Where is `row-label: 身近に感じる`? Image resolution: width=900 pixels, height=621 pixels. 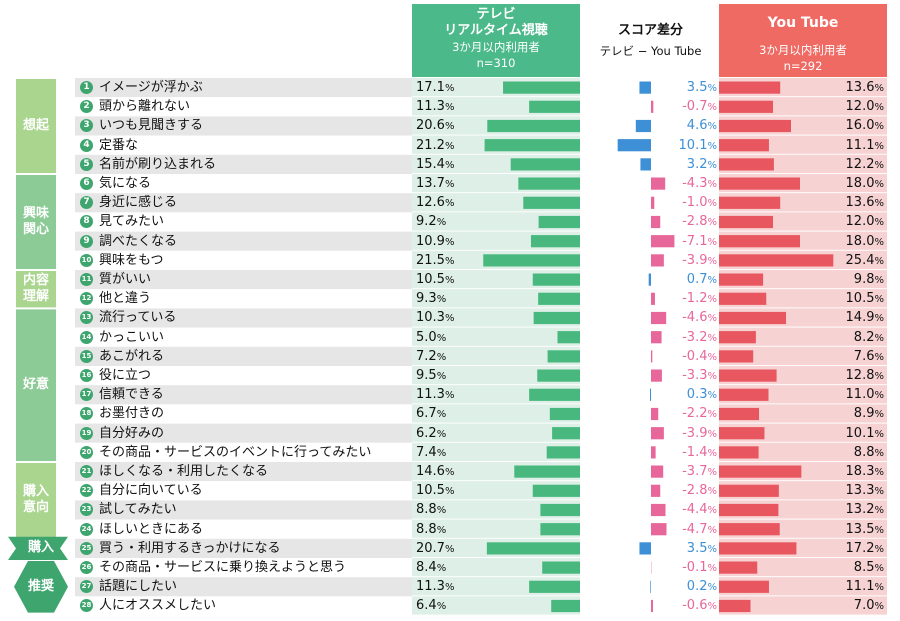 row-label: 身近に感じる is located at coordinates (138, 203).